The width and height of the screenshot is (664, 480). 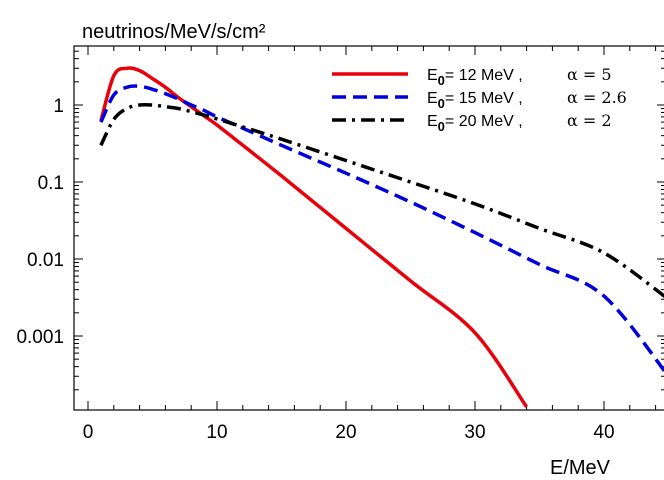 What do you see at coordinates (475, 77) in the screenshot?
I see `legend-label-1: E0= 12 MeV ,` at bounding box center [475, 77].